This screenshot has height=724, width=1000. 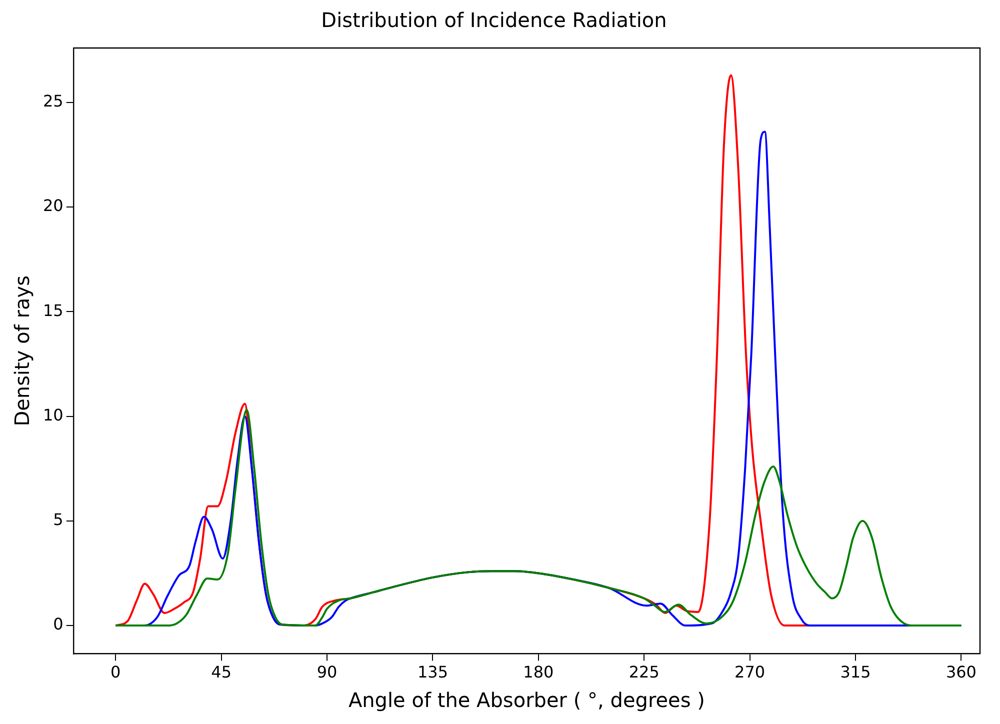 I want to click on x-tick-label: 180, so click(x=538, y=672).